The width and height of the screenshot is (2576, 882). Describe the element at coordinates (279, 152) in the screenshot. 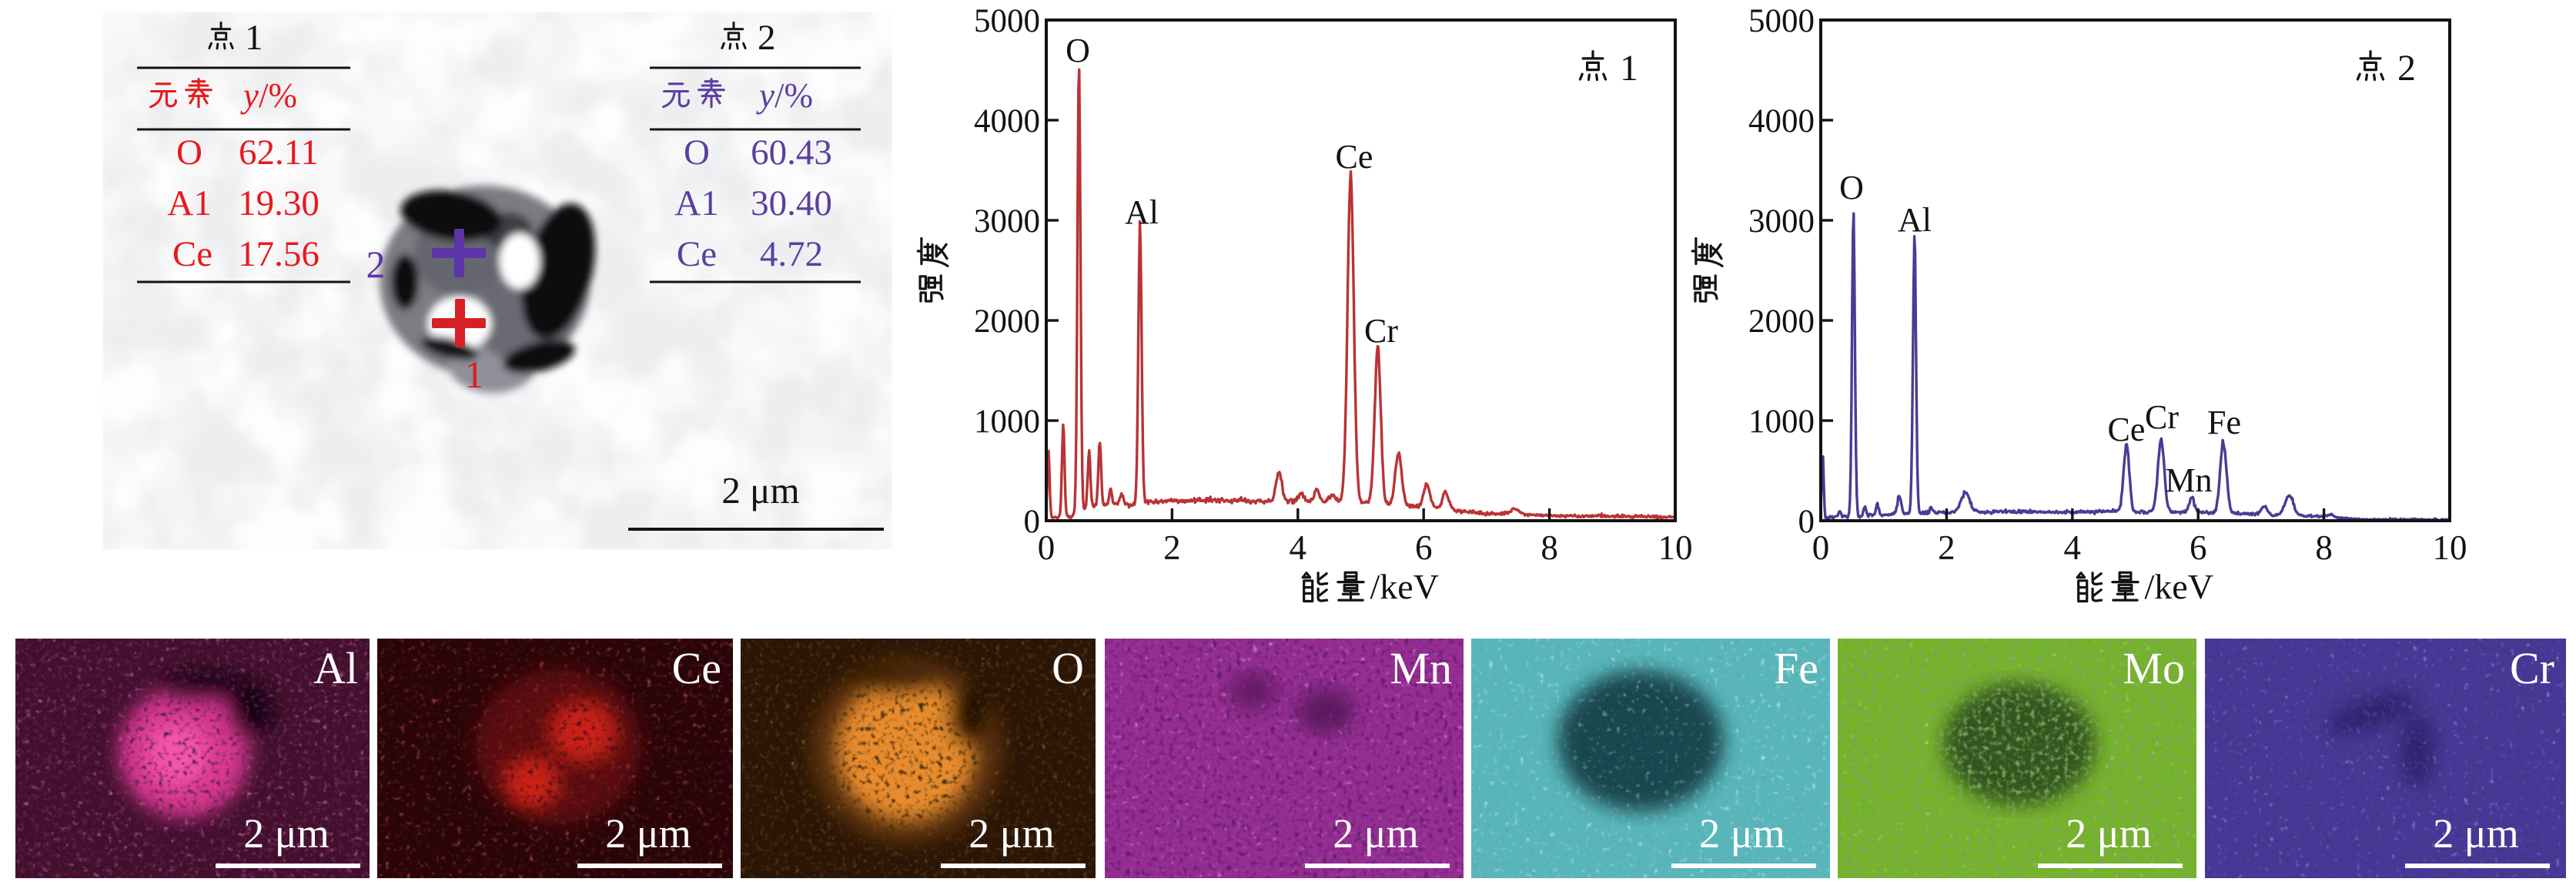

I see `svg-text: 62.11` at that location.